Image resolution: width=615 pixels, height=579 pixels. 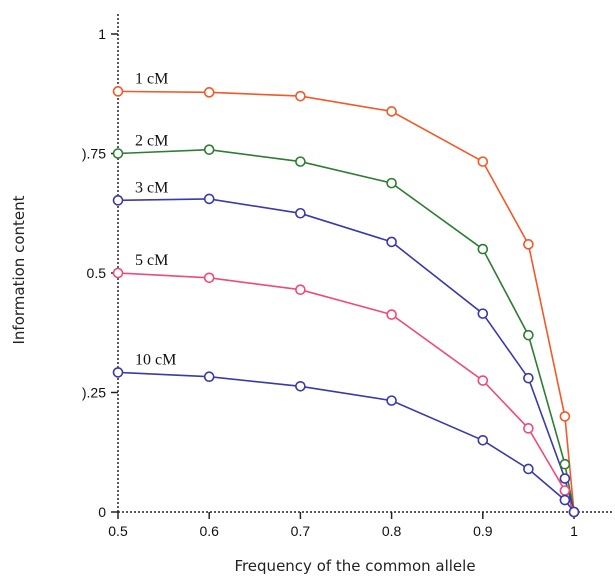 I want to click on y-tick-label: 0.5, so click(x=97, y=273).